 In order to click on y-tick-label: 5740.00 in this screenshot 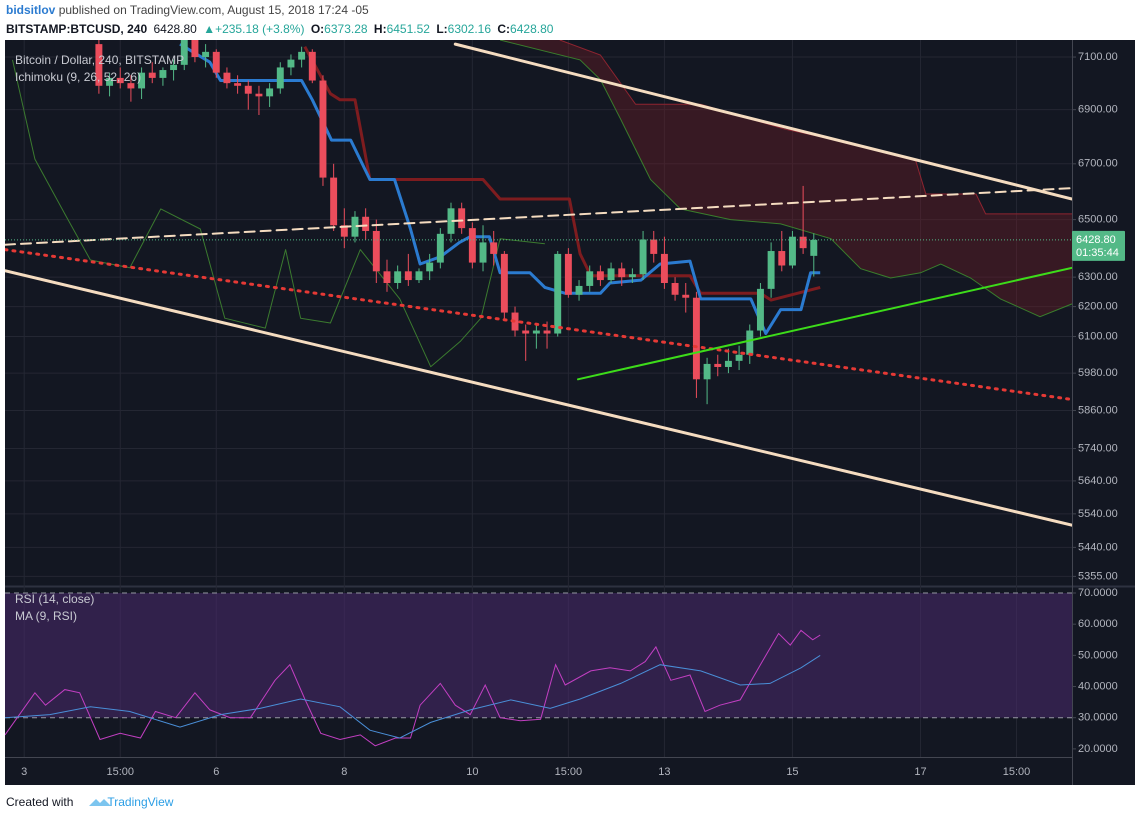, I will do `click(1098, 448)`.